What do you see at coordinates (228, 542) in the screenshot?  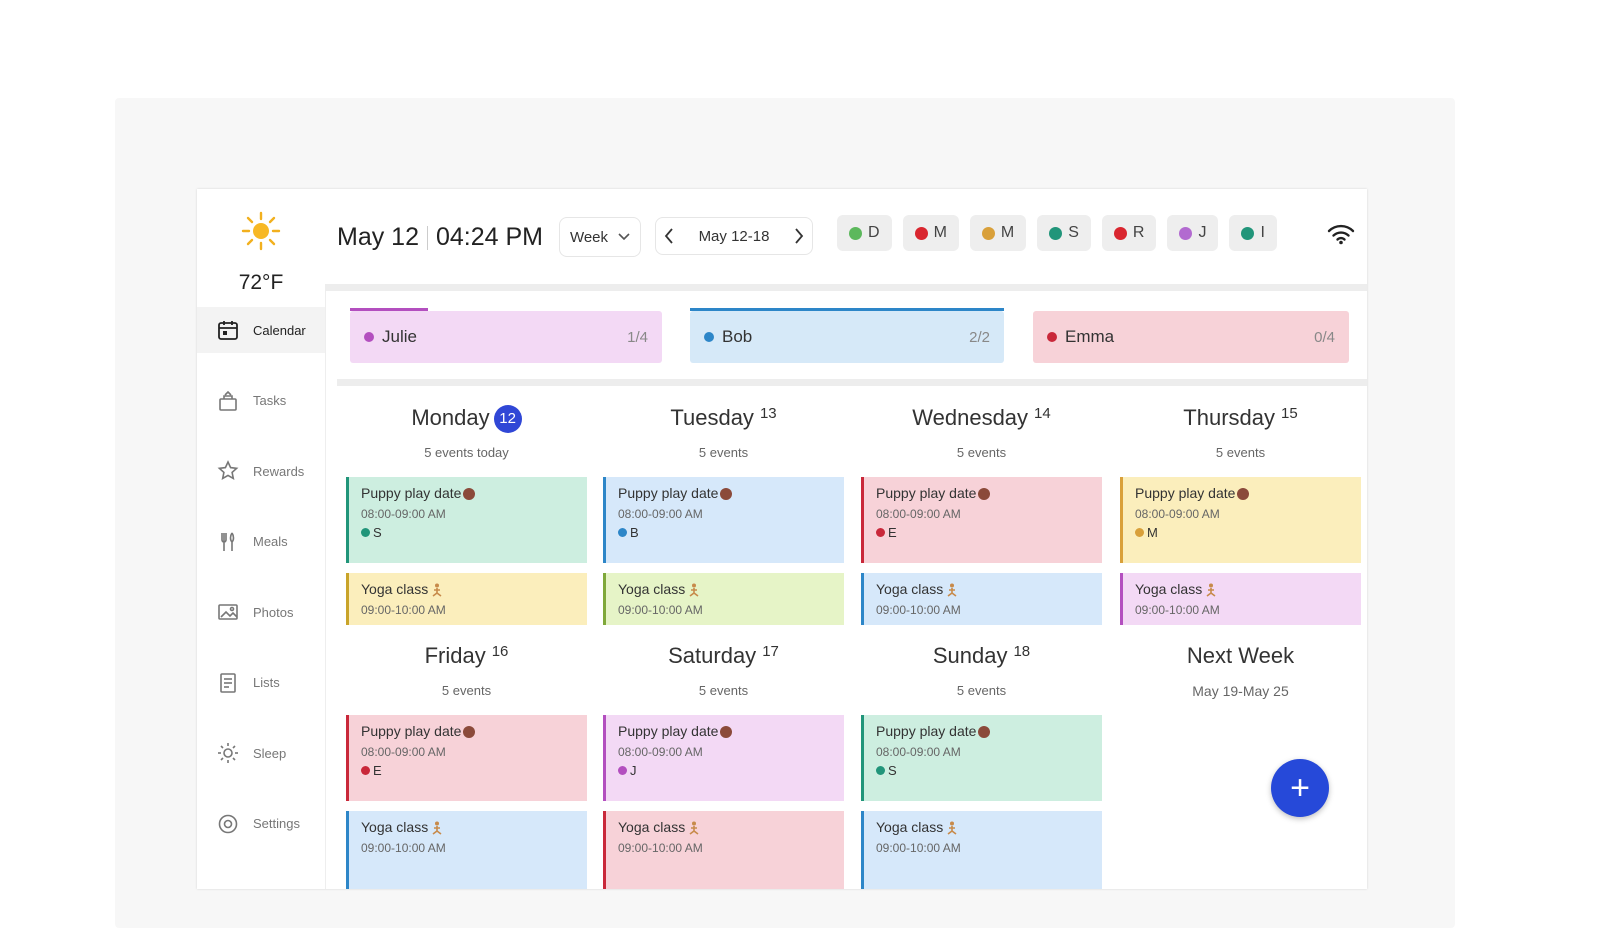 I see `meals-icon` at bounding box center [228, 542].